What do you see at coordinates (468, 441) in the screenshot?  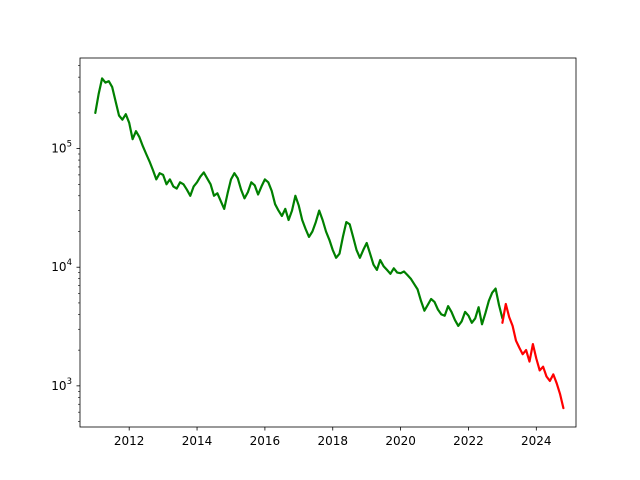 I see `x-tick-label: 2022` at bounding box center [468, 441].